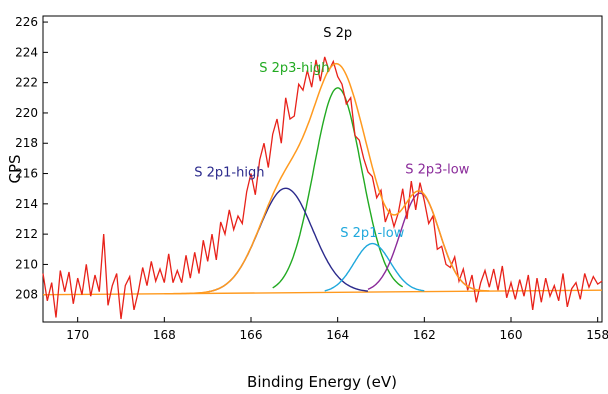 This screenshot has height=394, width=608. What do you see at coordinates (77, 335) in the screenshot?
I see `x-tick-label: 170` at bounding box center [77, 335].